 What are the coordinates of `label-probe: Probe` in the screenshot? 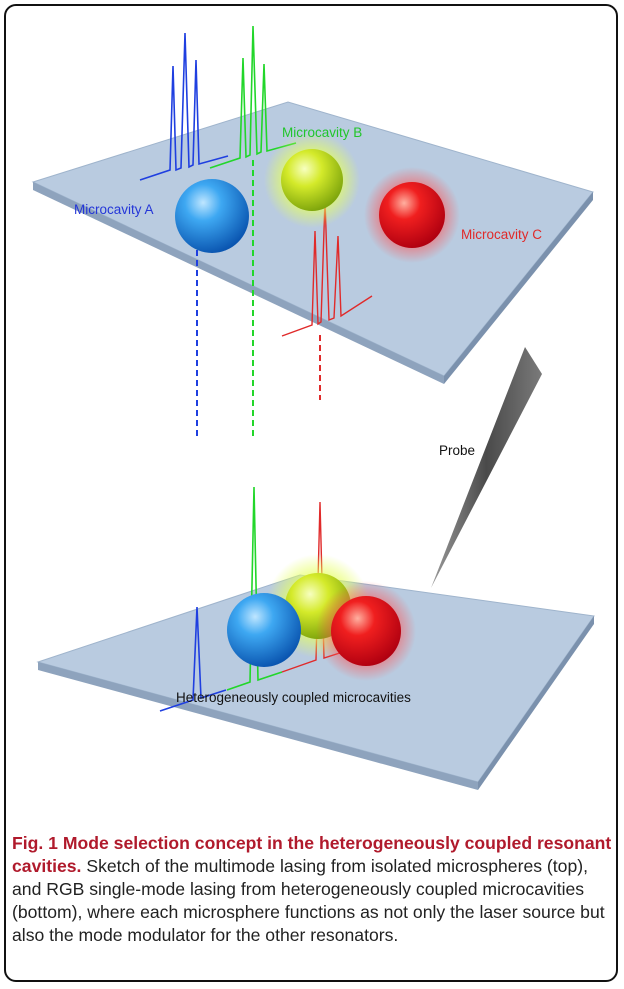 It's located at (457, 450).